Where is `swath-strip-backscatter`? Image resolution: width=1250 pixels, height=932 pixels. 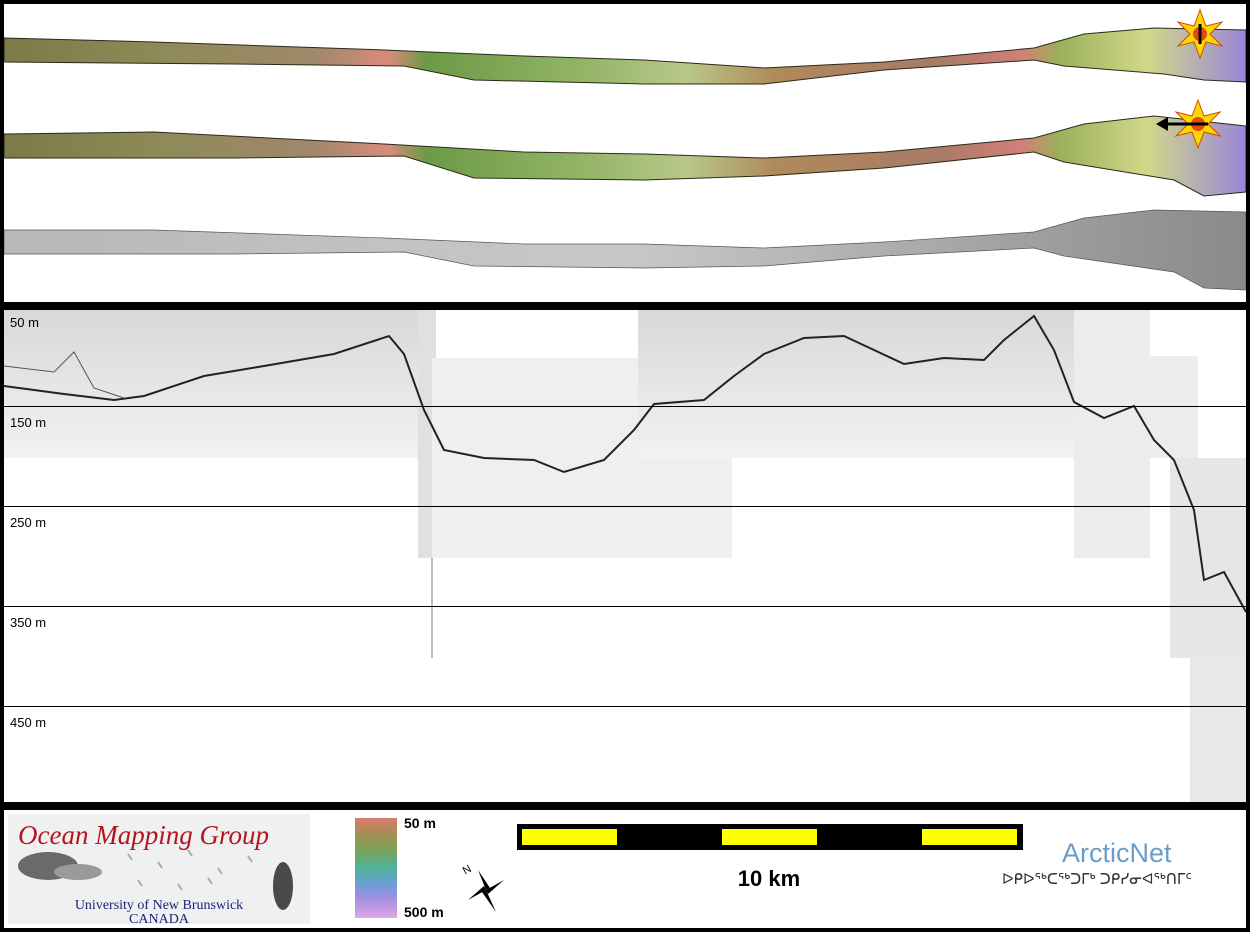 swath-strip-backscatter is located at coordinates (625, 250).